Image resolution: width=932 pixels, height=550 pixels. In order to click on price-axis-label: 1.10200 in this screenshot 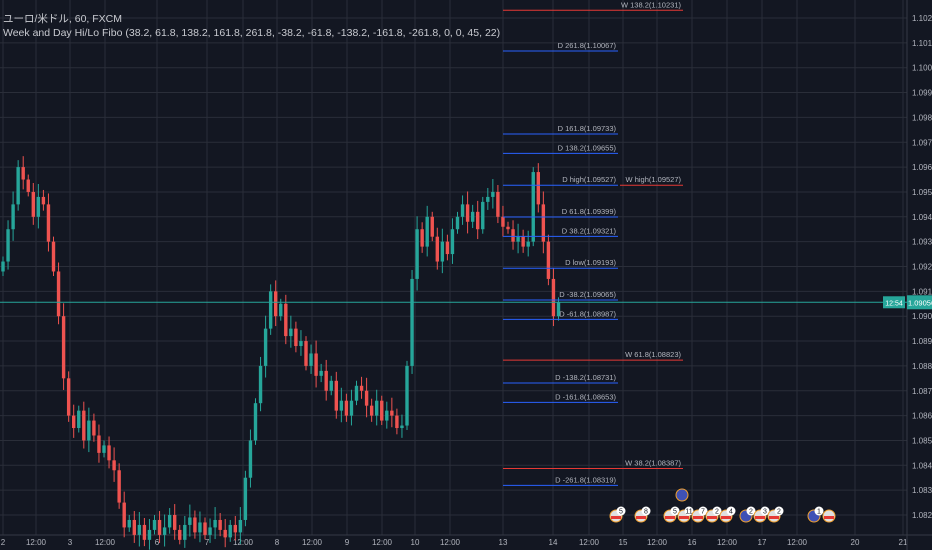, I will do `click(922, 18)`.